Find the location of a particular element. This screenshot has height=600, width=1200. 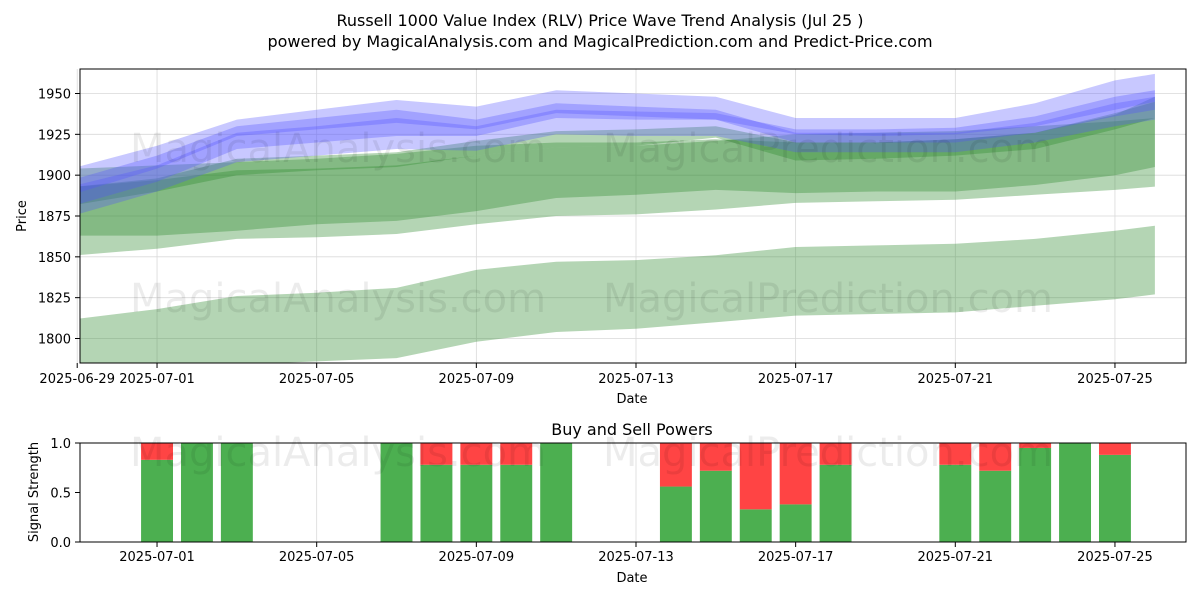

signal-y-axis: 0.0 0.5 1.0 is located at coordinates (65, 494).